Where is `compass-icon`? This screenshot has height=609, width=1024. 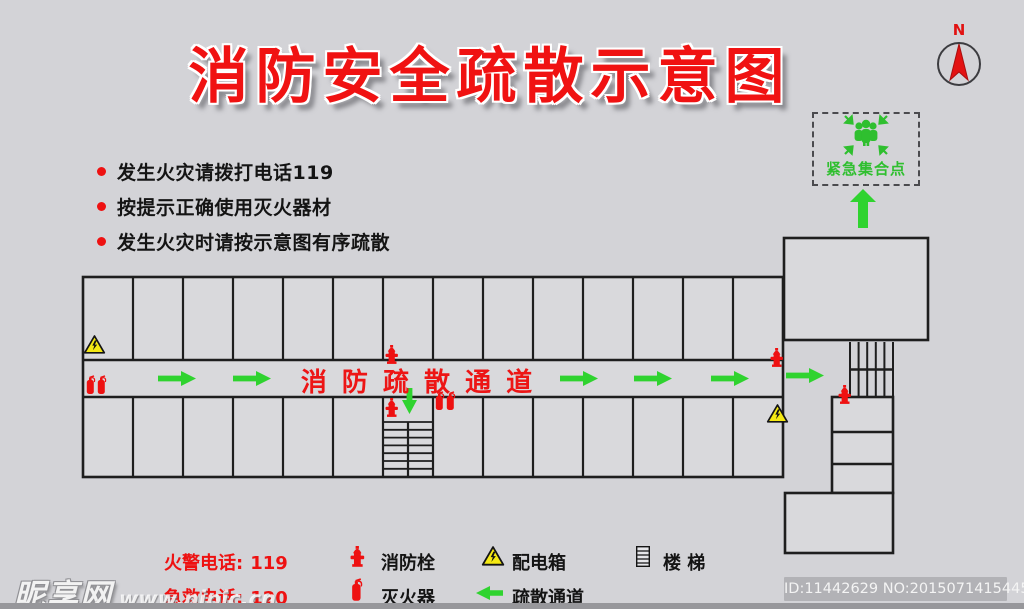 compass-icon is located at coordinates (959, 64).